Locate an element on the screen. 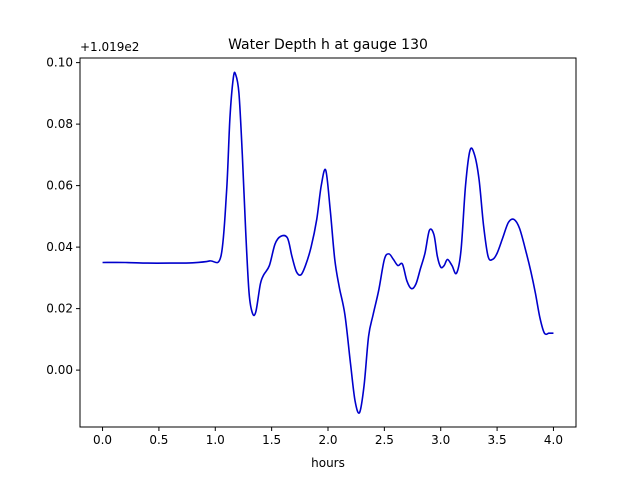 The width and height of the screenshot is (640, 480). x-tick-label: 0.0 is located at coordinates (102, 440).